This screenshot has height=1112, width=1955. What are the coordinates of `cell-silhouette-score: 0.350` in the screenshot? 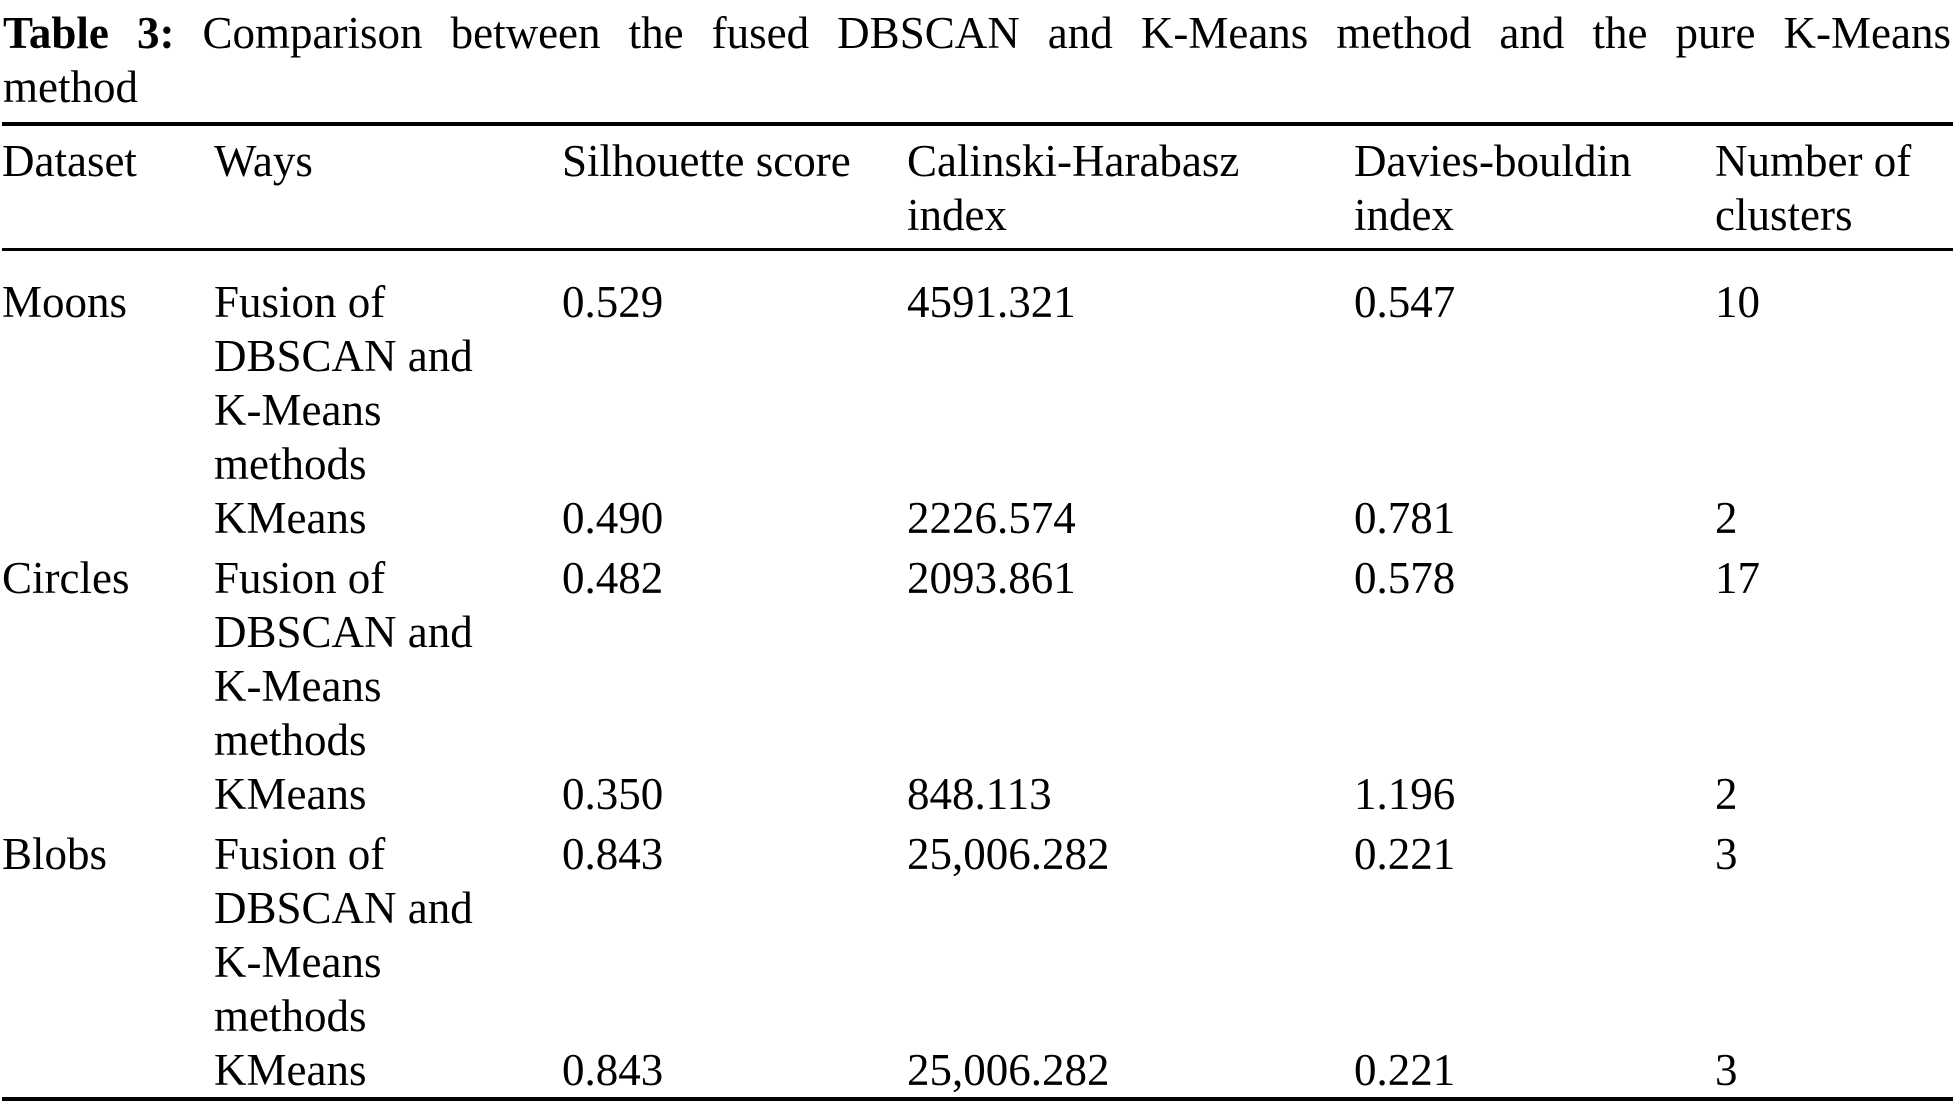 It's located at (613, 794).